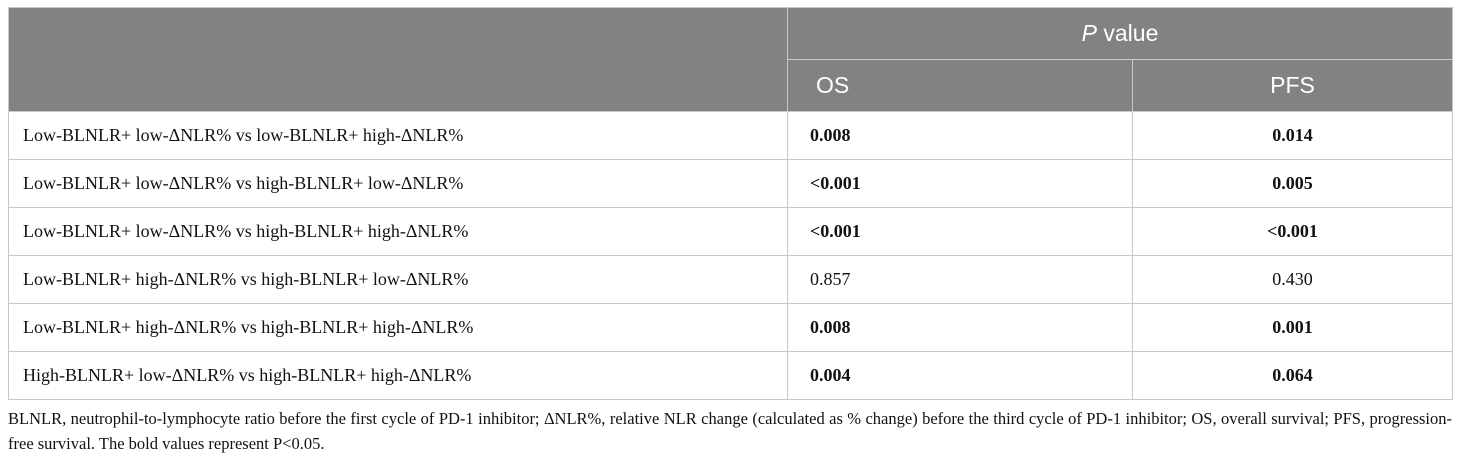  Describe the element at coordinates (1089, 33) in the screenshot. I see `p-symbol: P` at that location.